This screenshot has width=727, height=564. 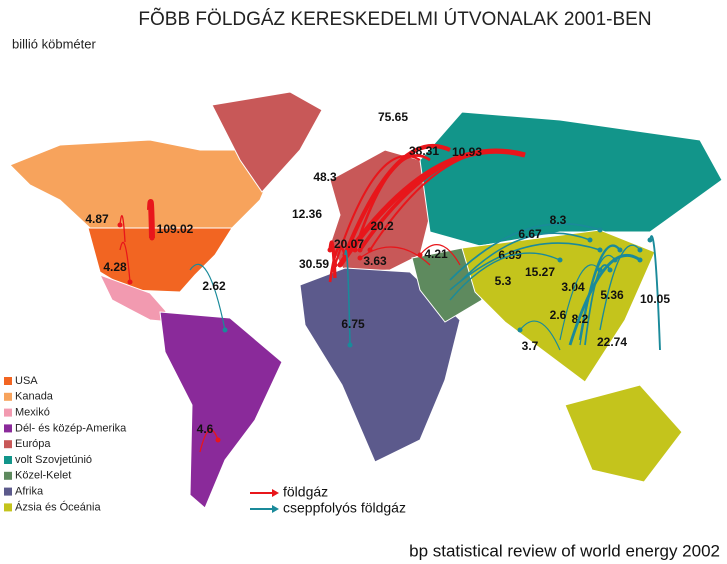 What do you see at coordinates (314, 264) in the screenshot?
I see `flow-label: 30.59` at bounding box center [314, 264].